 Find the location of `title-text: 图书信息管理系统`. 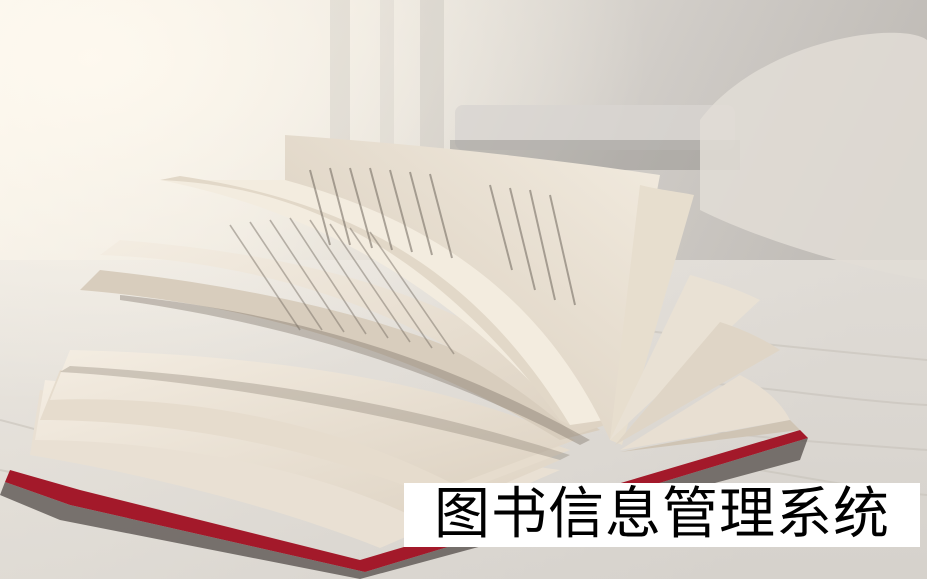

title-text: 图书信息管理系统 is located at coordinates (662, 515).